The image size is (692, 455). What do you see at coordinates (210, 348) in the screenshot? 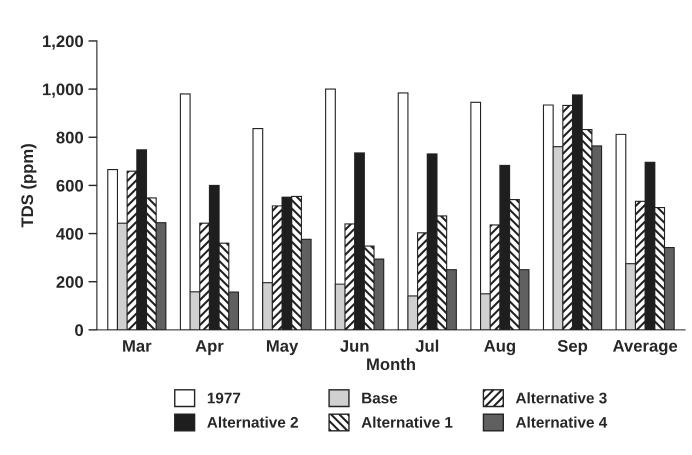
I see `x-tick-label: Apr` at bounding box center [210, 348].